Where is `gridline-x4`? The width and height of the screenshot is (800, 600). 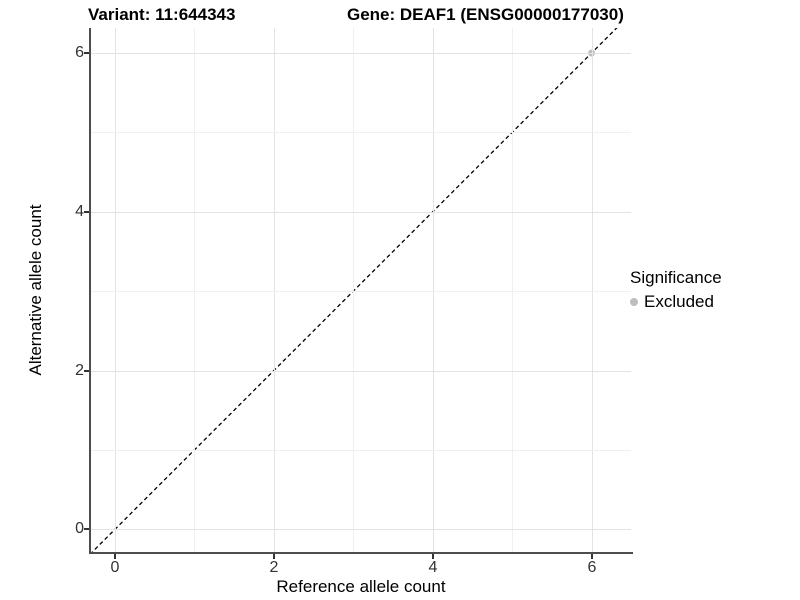
gridline-x4 is located at coordinates (433, 290).